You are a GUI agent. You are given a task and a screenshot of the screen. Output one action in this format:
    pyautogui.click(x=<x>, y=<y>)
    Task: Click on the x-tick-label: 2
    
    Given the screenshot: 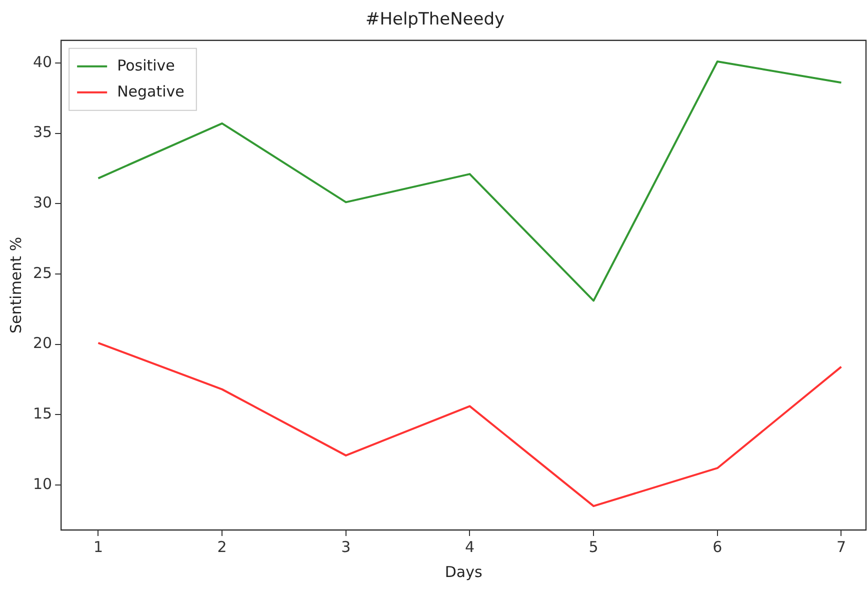 What is the action you would take?
    pyautogui.click(x=222, y=547)
    